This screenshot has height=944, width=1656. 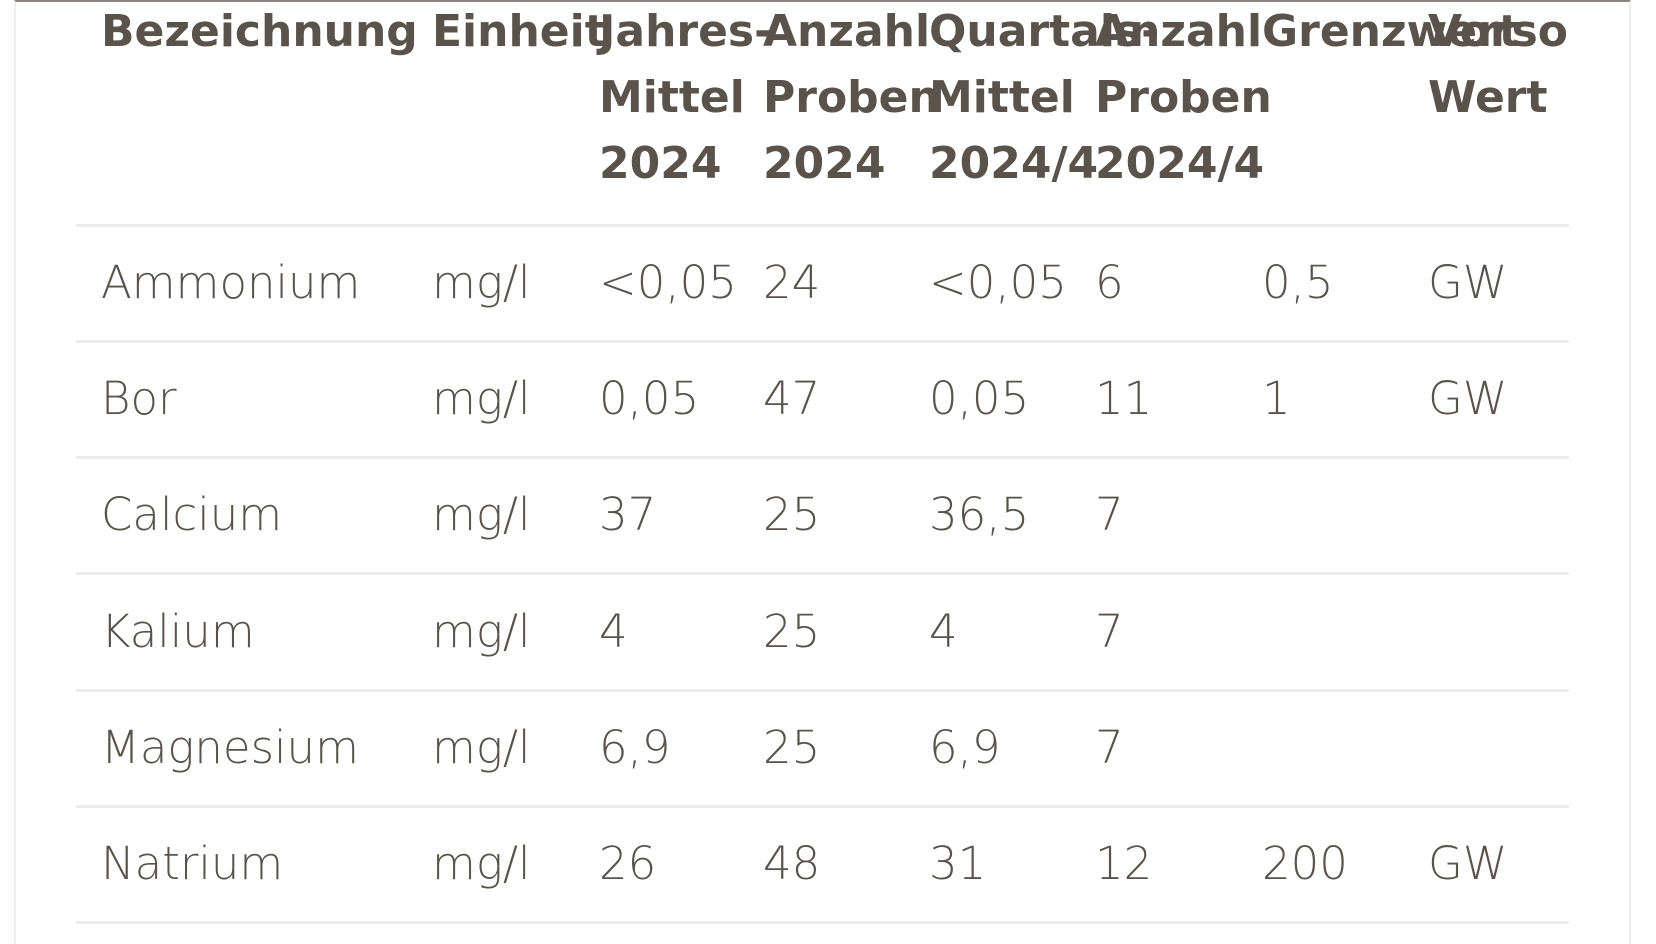 I want to click on header-text: Vorsorge-, so click(x=1498, y=31).